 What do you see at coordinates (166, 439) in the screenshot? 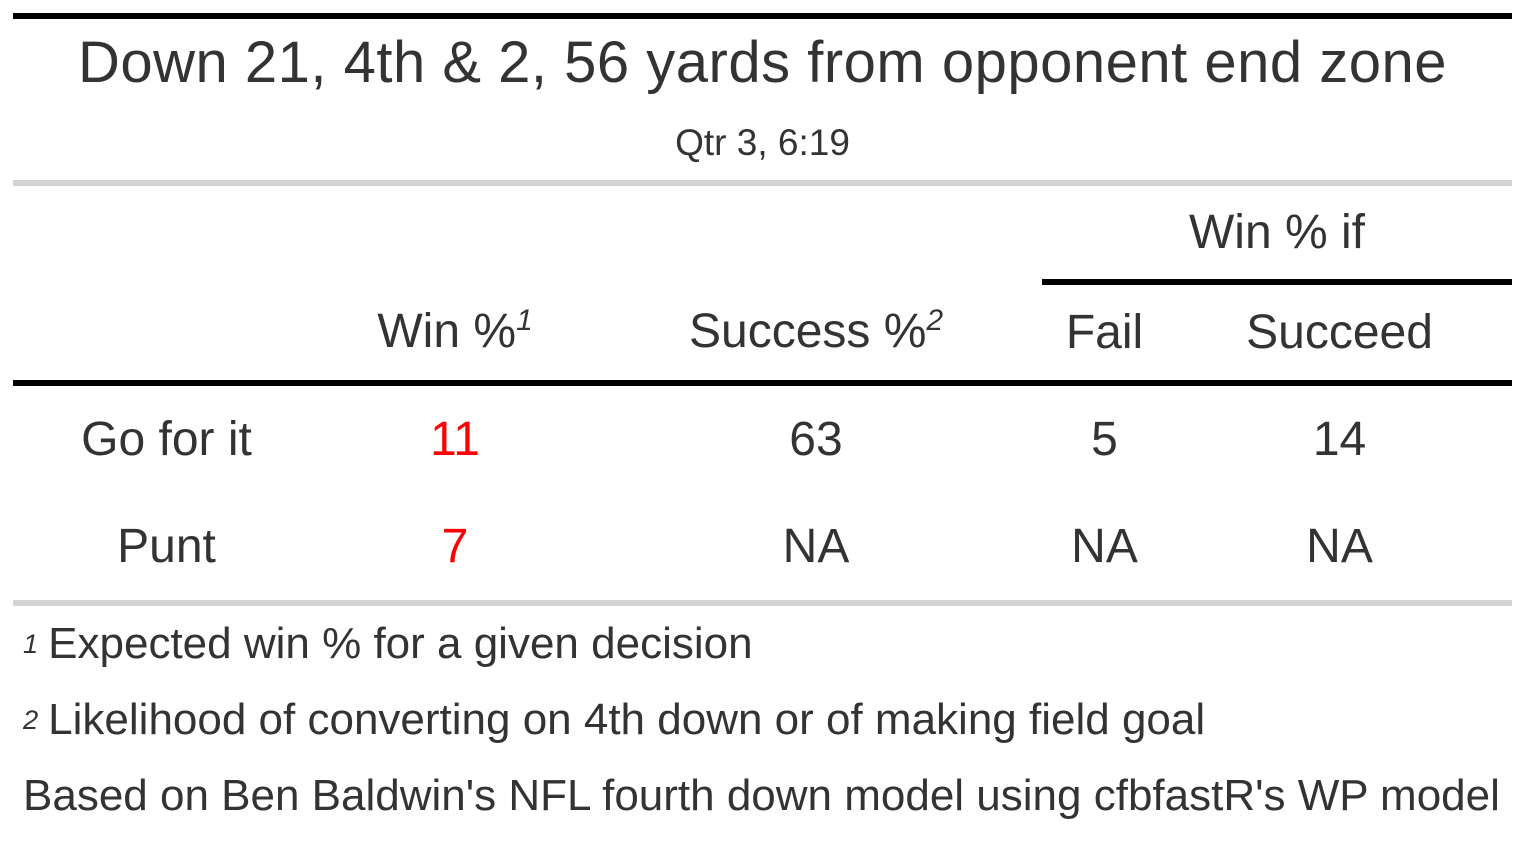
I see `row-label-go-for-it: Go for it` at bounding box center [166, 439].